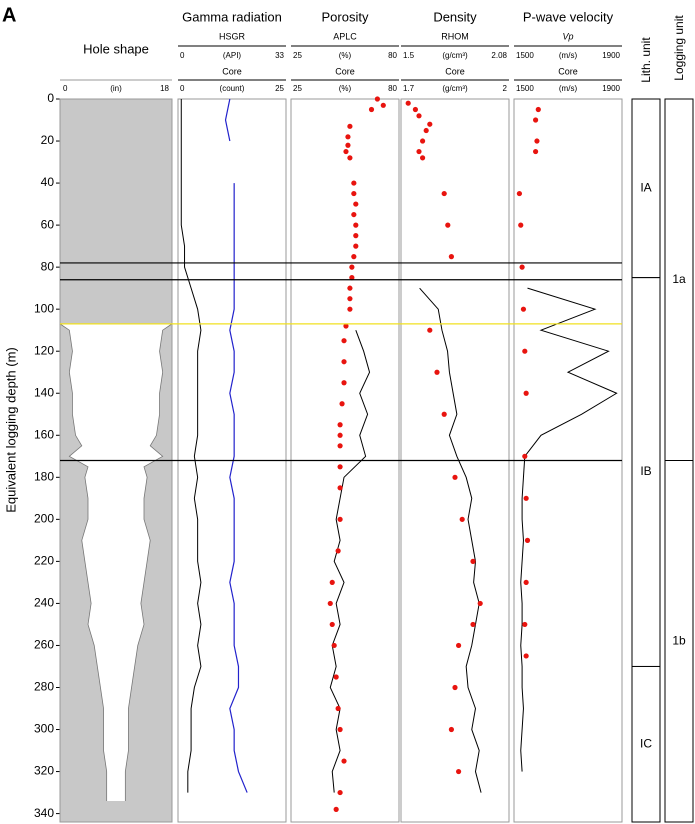 This screenshot has width=695, height=824. Describe the element at coordinates (48, 140) in the screenshot. I see `depth-tick-label: 20` at that location.